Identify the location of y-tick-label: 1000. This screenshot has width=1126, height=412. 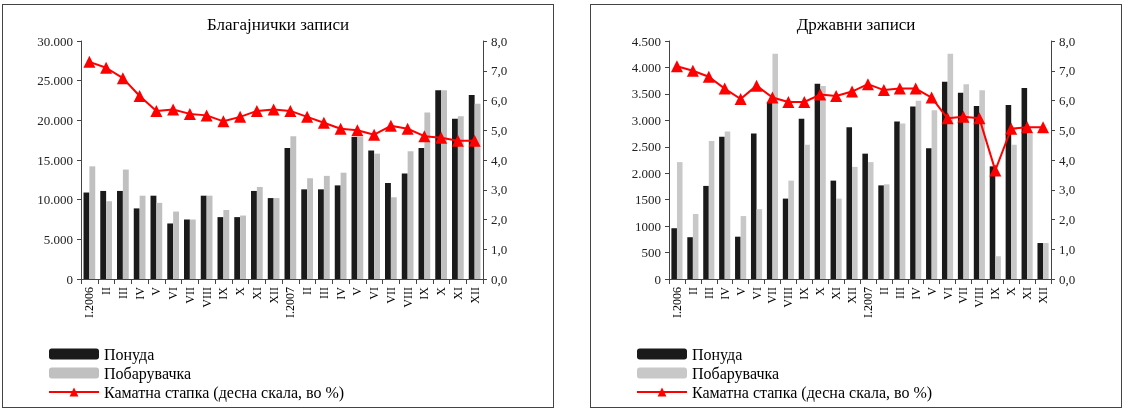
(648, 226).